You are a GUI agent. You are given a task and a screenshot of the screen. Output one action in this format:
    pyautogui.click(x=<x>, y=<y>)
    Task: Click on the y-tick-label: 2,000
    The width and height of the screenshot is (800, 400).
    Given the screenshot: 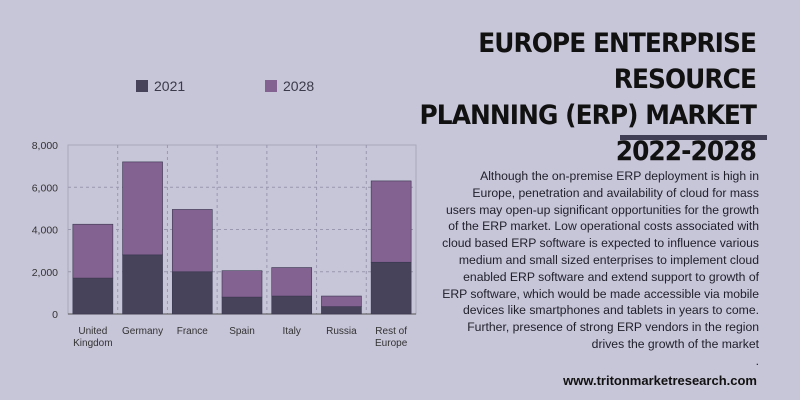 What is the action you would take?
    pyautogui.click(x=45, y=273)
    